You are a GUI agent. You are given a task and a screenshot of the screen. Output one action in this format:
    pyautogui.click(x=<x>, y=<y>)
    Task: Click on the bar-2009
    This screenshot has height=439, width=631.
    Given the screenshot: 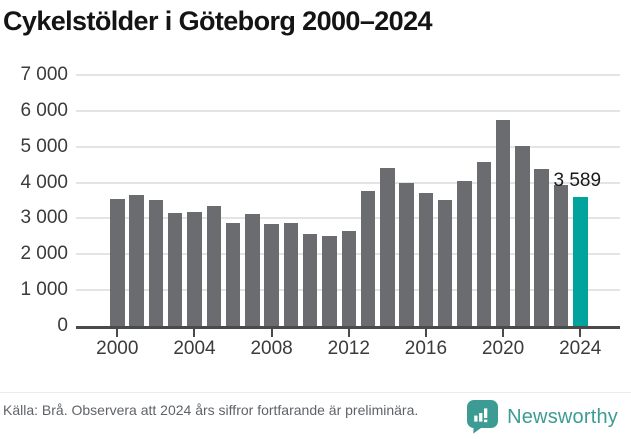 What is the action you would take?
    pyautogui.click(x=291, y=274)
    